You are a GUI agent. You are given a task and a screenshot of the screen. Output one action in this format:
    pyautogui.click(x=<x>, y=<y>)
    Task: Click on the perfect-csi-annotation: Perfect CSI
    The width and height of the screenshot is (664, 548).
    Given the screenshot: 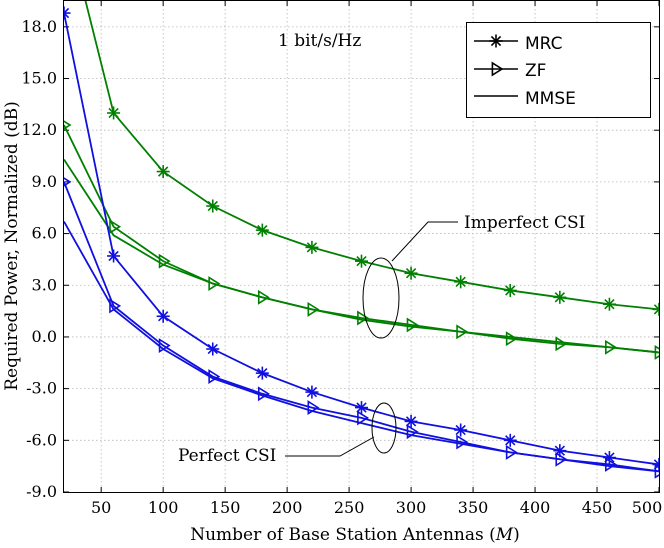 What is the action you would take?
    pyautogui.click(x=287, y=434)
    